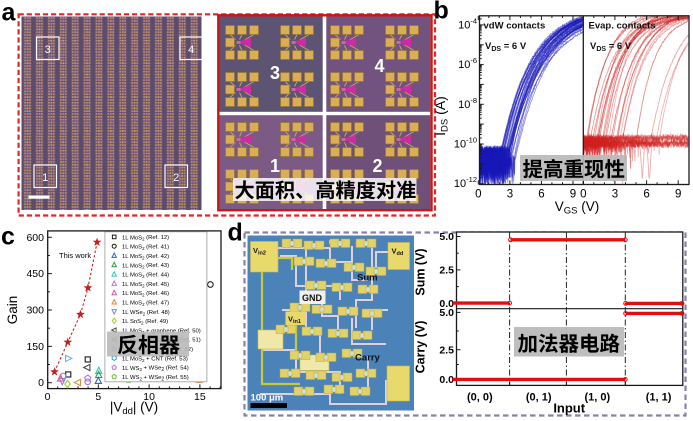  I want to click on svg-text: d, so click(235, 233).